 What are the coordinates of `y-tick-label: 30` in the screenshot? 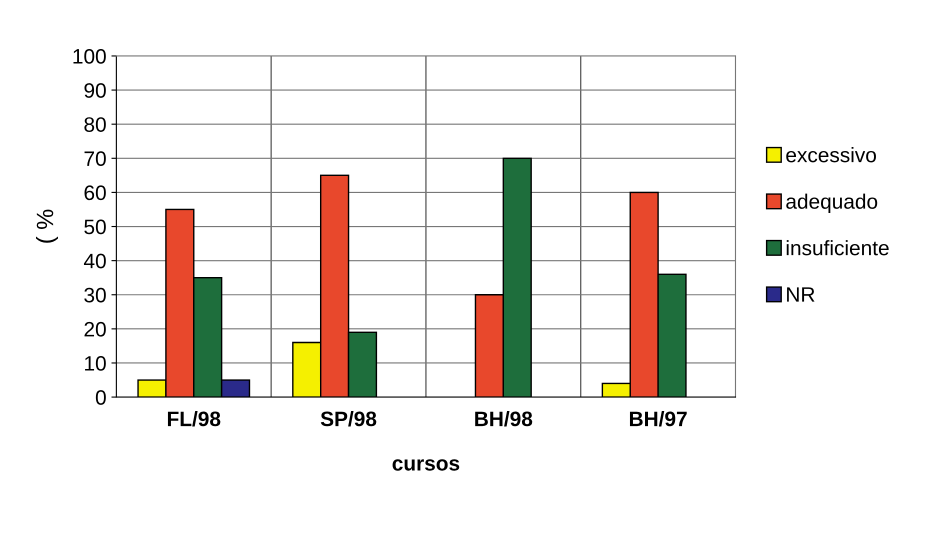 It's located at (95, 295).